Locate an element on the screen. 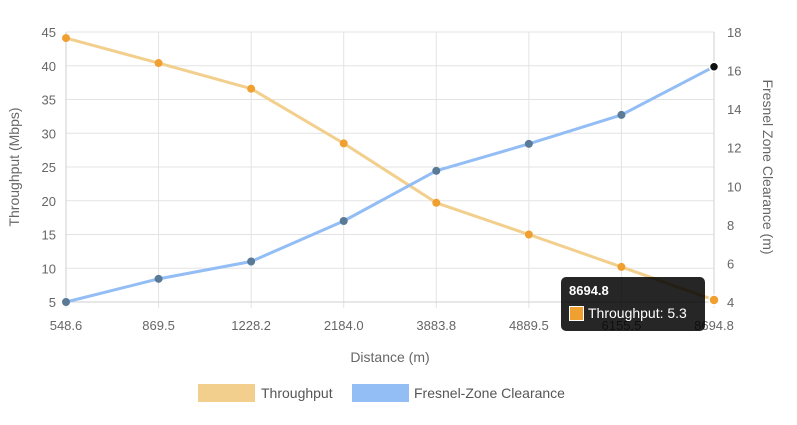 This screenshot has width=797, height=425. y-left-tick-label: 45 is located at coordinates (49, 32).